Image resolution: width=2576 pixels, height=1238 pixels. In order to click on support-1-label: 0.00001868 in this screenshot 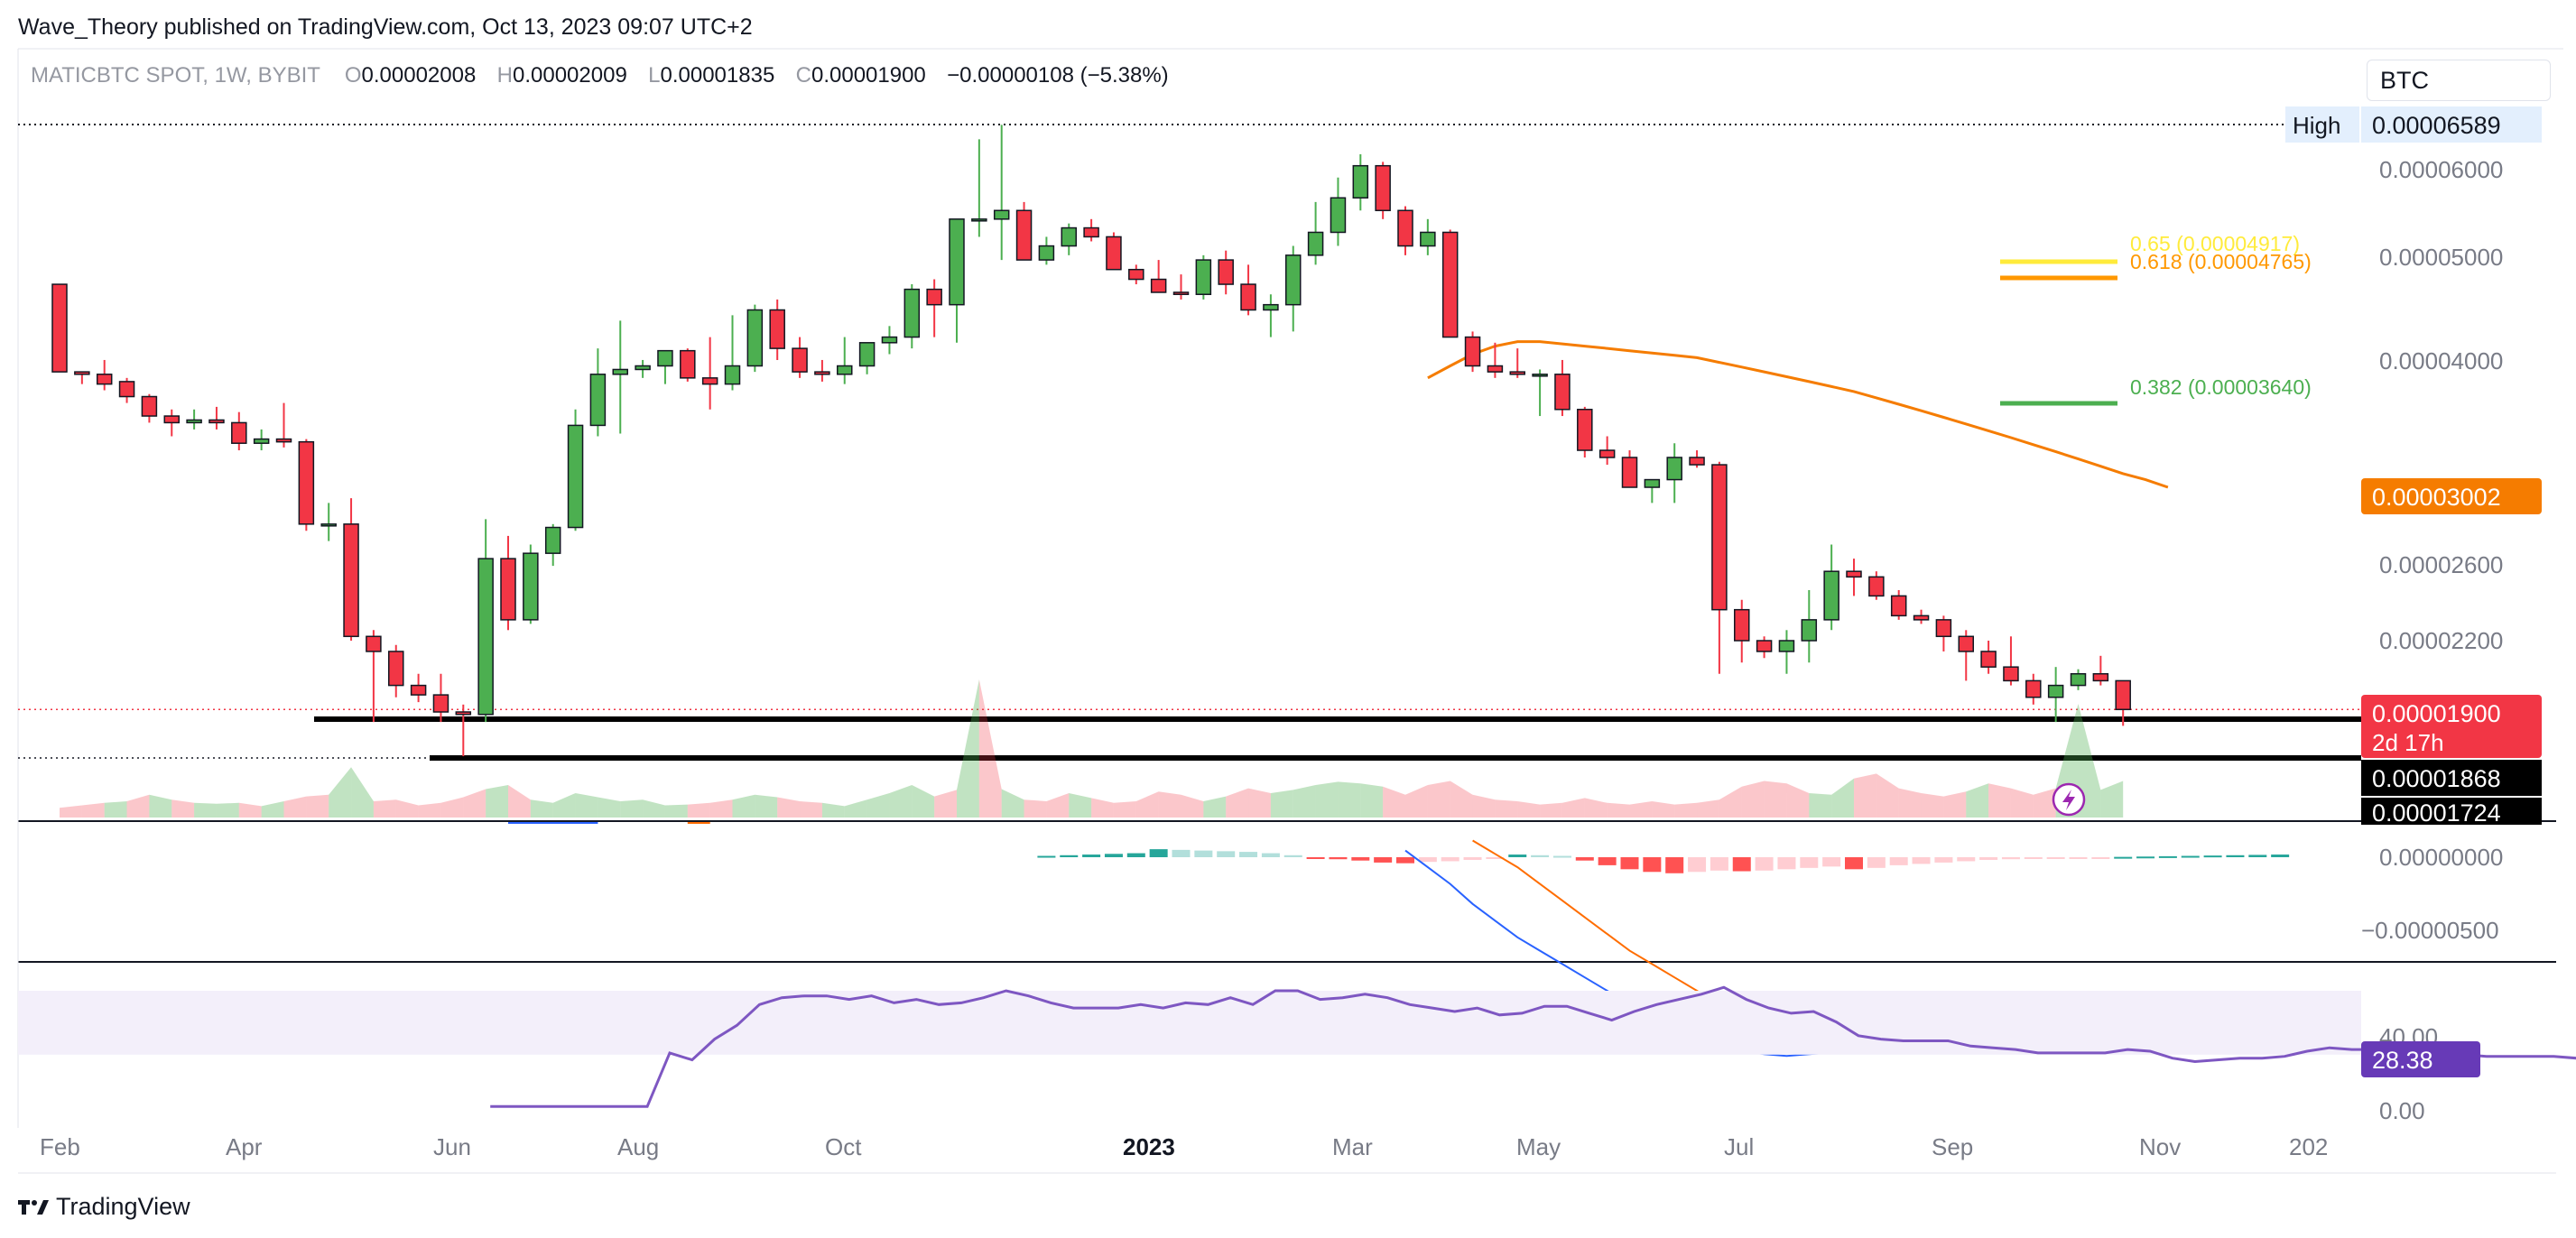, I will do `click(2436, 779)`.